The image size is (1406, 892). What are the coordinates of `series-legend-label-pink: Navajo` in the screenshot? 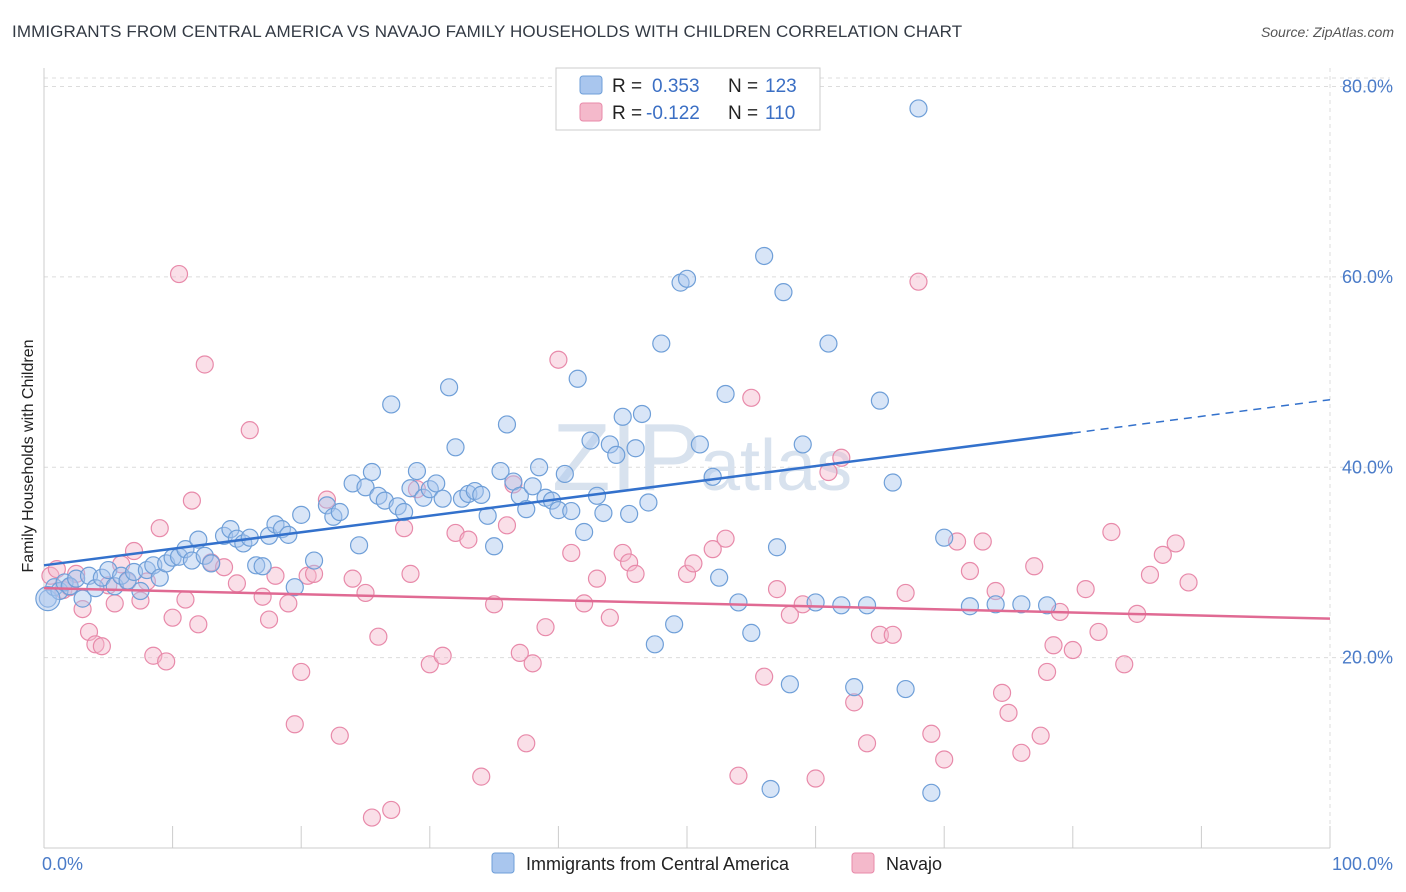 It's located at (914, 864).